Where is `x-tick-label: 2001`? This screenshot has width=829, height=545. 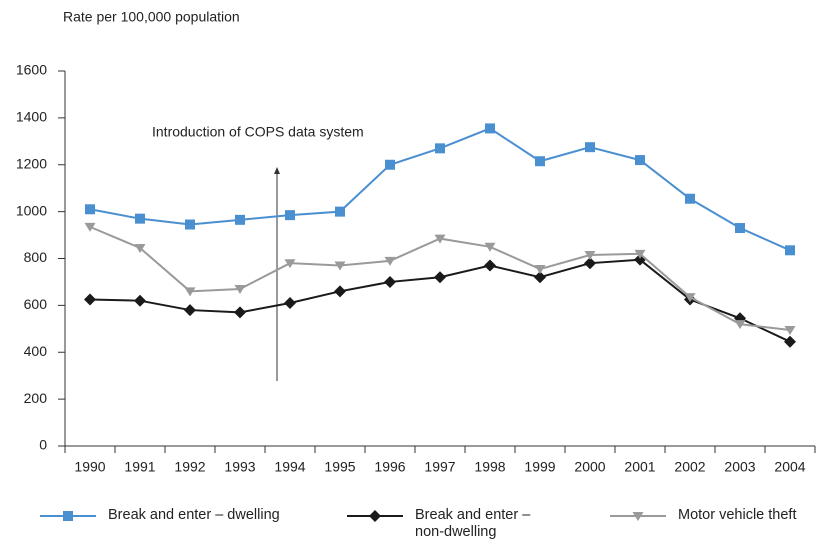 x-tick-label: 2001 is located at coordinates (639, 467).